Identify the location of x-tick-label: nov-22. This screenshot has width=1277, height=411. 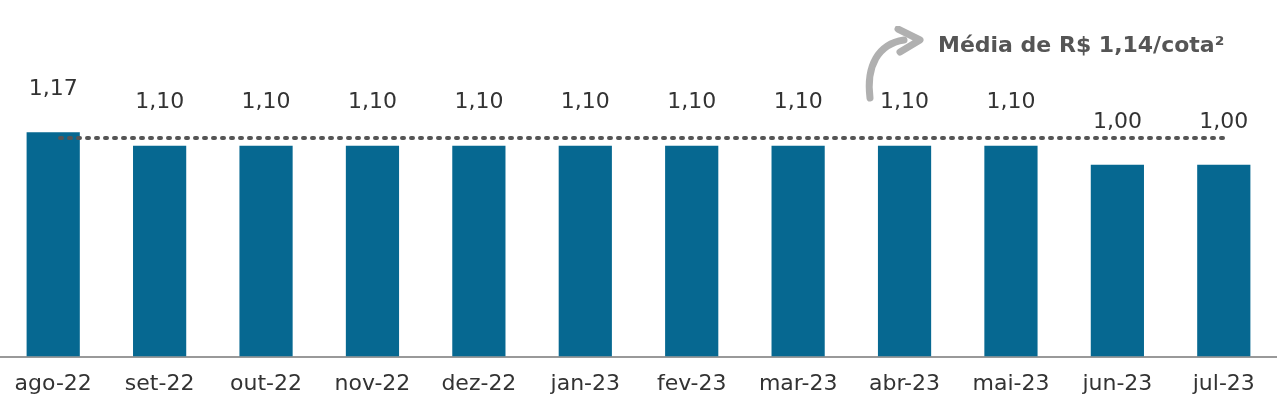
(372, 382).